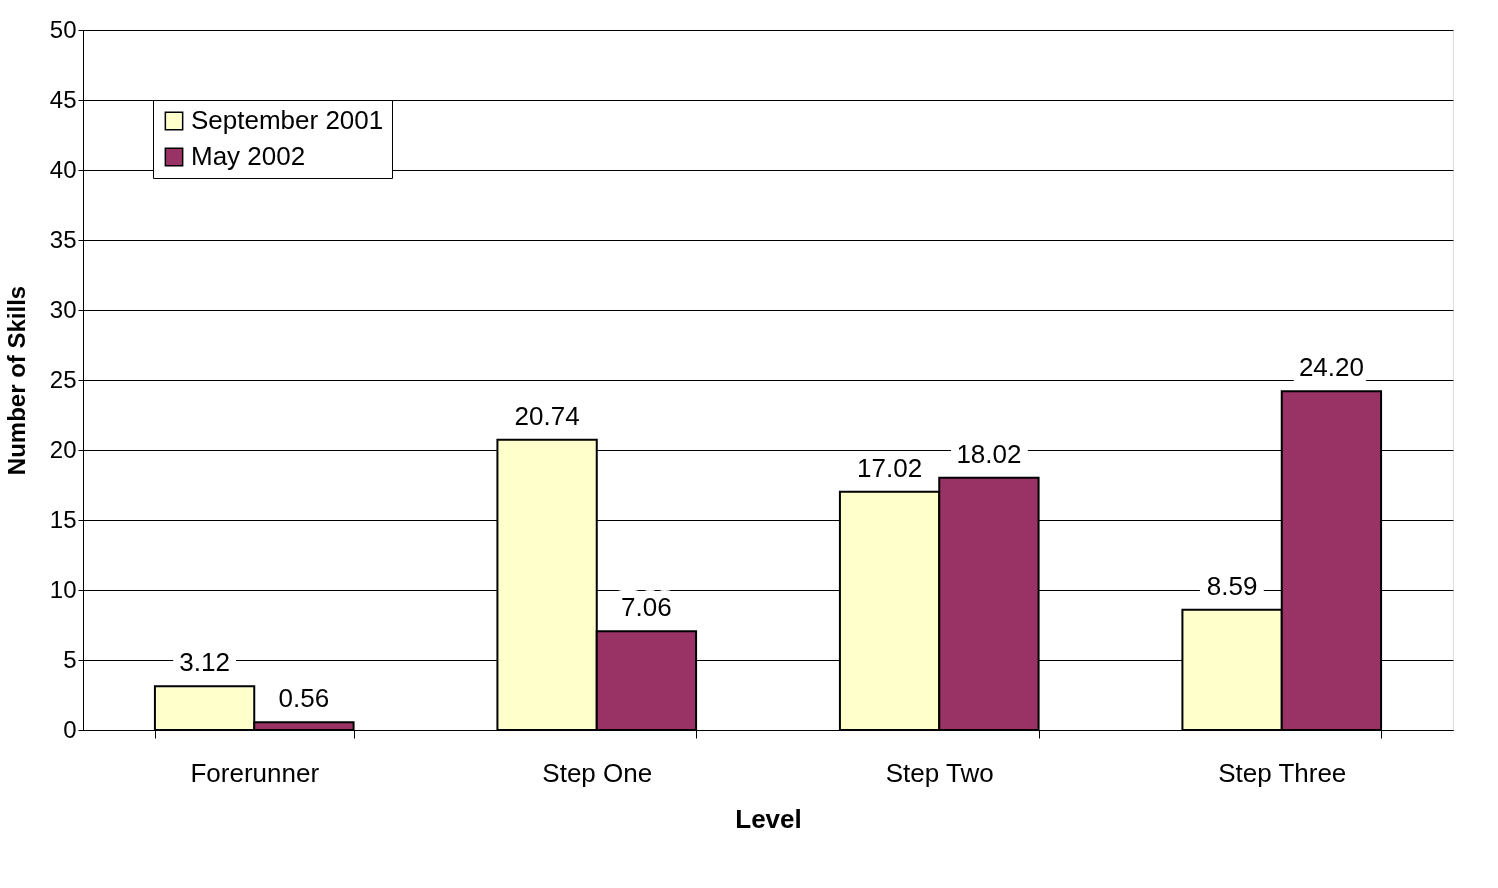 The width and height of the screenshot is (1498, 888). What do you see at coordinates (304, 698) in the screenshot?
I see `data-label: 0.56` at bounding box center [304, 698].